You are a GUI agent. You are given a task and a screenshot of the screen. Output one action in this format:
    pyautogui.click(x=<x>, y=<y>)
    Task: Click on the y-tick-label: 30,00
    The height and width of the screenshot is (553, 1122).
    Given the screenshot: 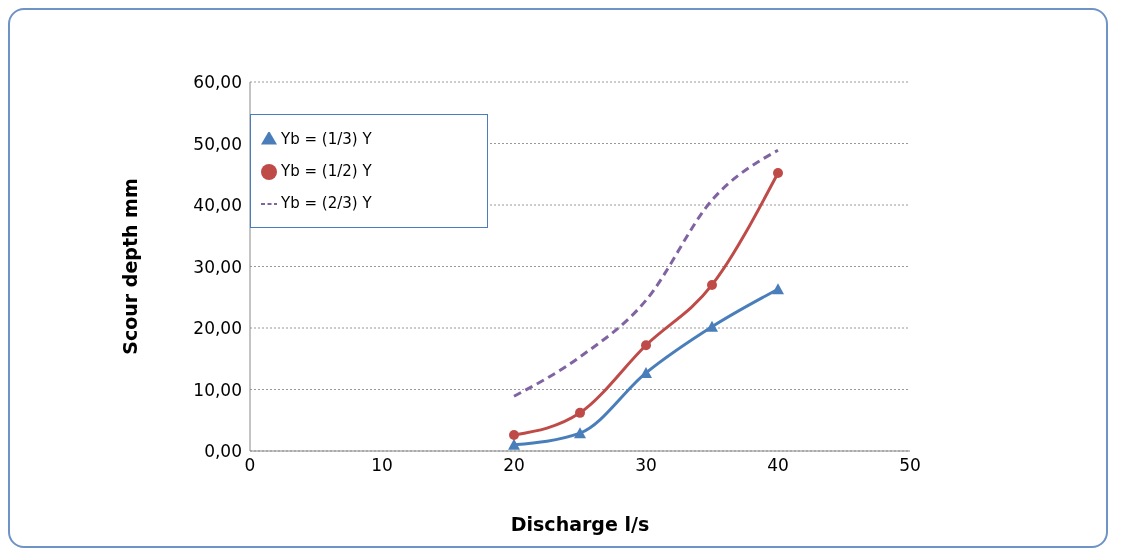 What is the action you would take?
    pyautogui.click(x=217, y=266)
    